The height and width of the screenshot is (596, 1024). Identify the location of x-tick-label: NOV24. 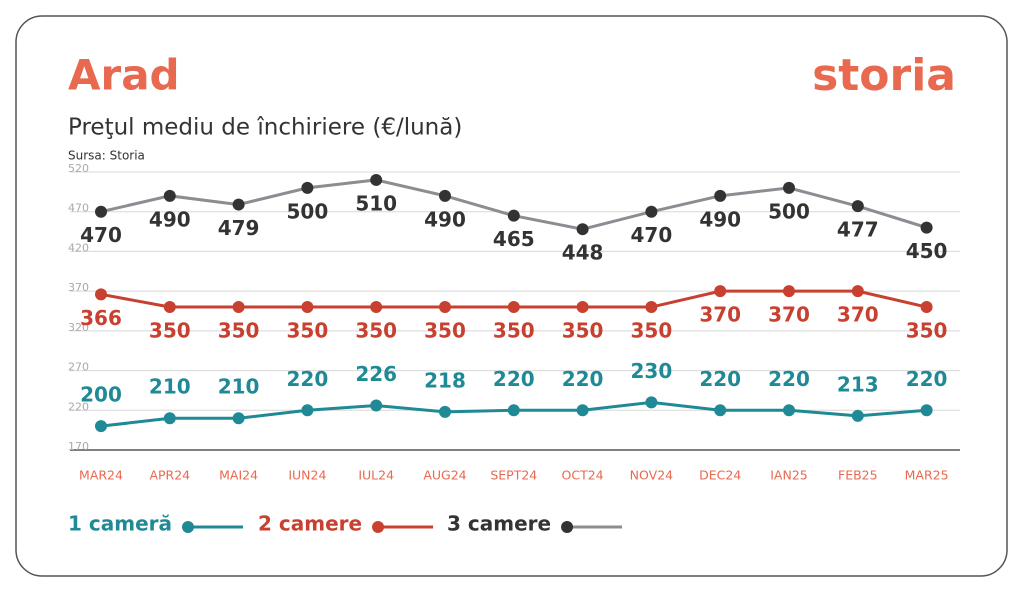
(651, 475).